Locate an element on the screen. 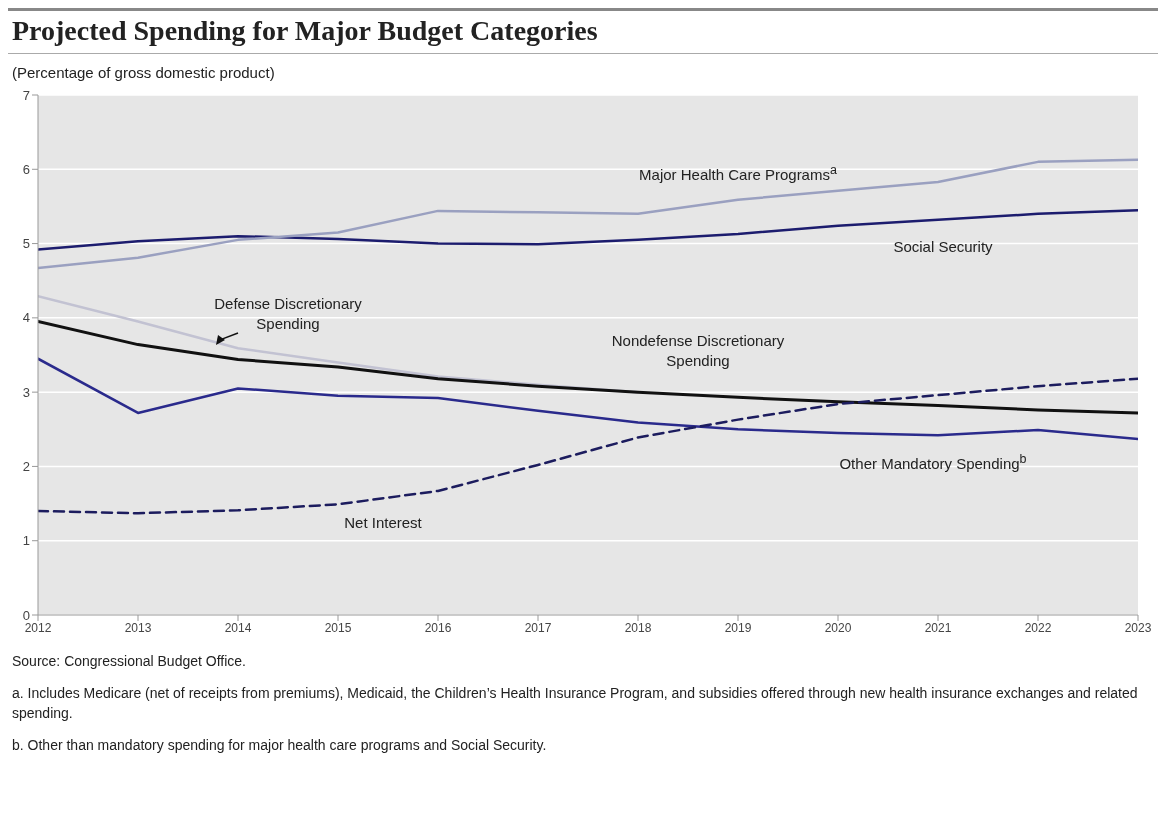  text: b. Other than mandatory spending for major health care programs and Social Security. is located at coordinates (280, 745).